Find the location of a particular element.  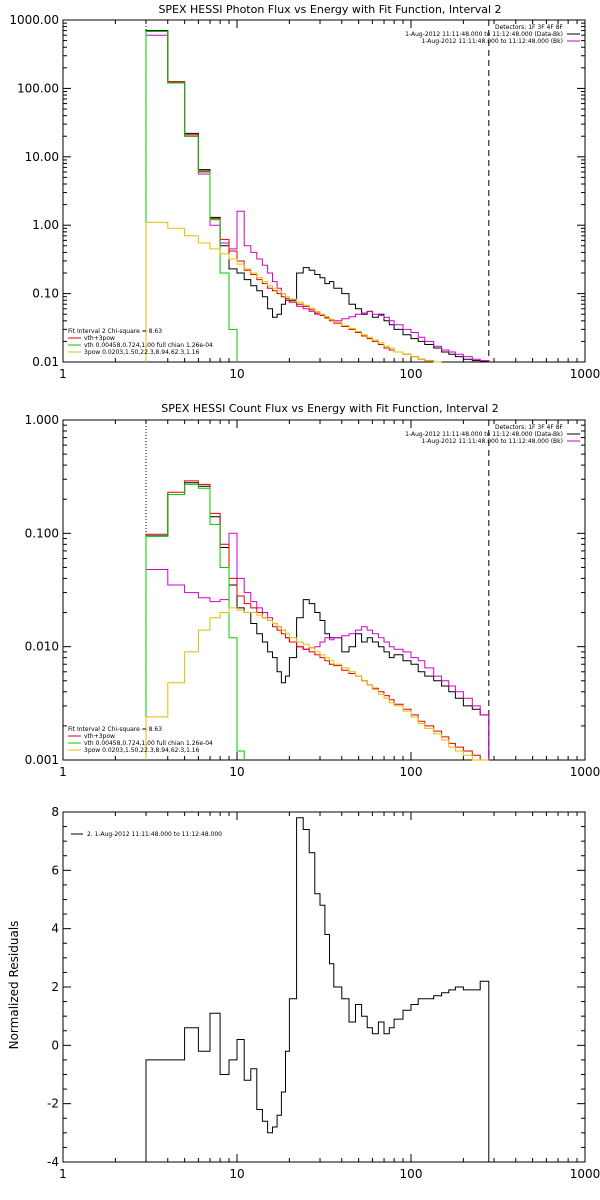

photon-flux-legend-entry: Fit Interval 2 Chi-square = 8.63 is located at coordinates (115, 331).